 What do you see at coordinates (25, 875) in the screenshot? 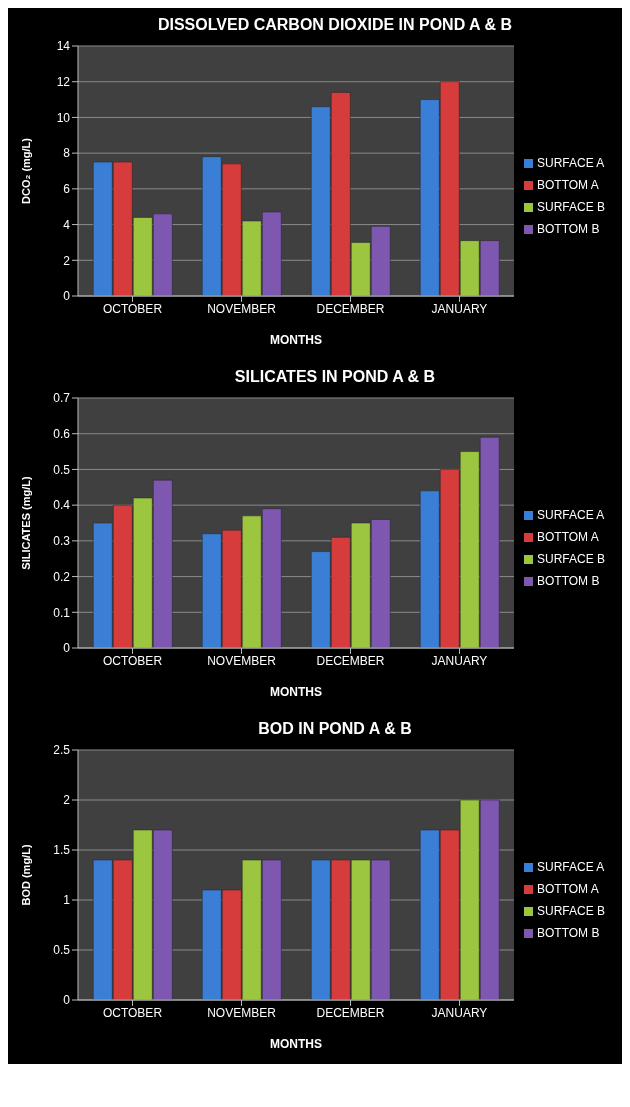
I see `y-axis-title: BOD (mg/L)` at bounding box center [25, 875].